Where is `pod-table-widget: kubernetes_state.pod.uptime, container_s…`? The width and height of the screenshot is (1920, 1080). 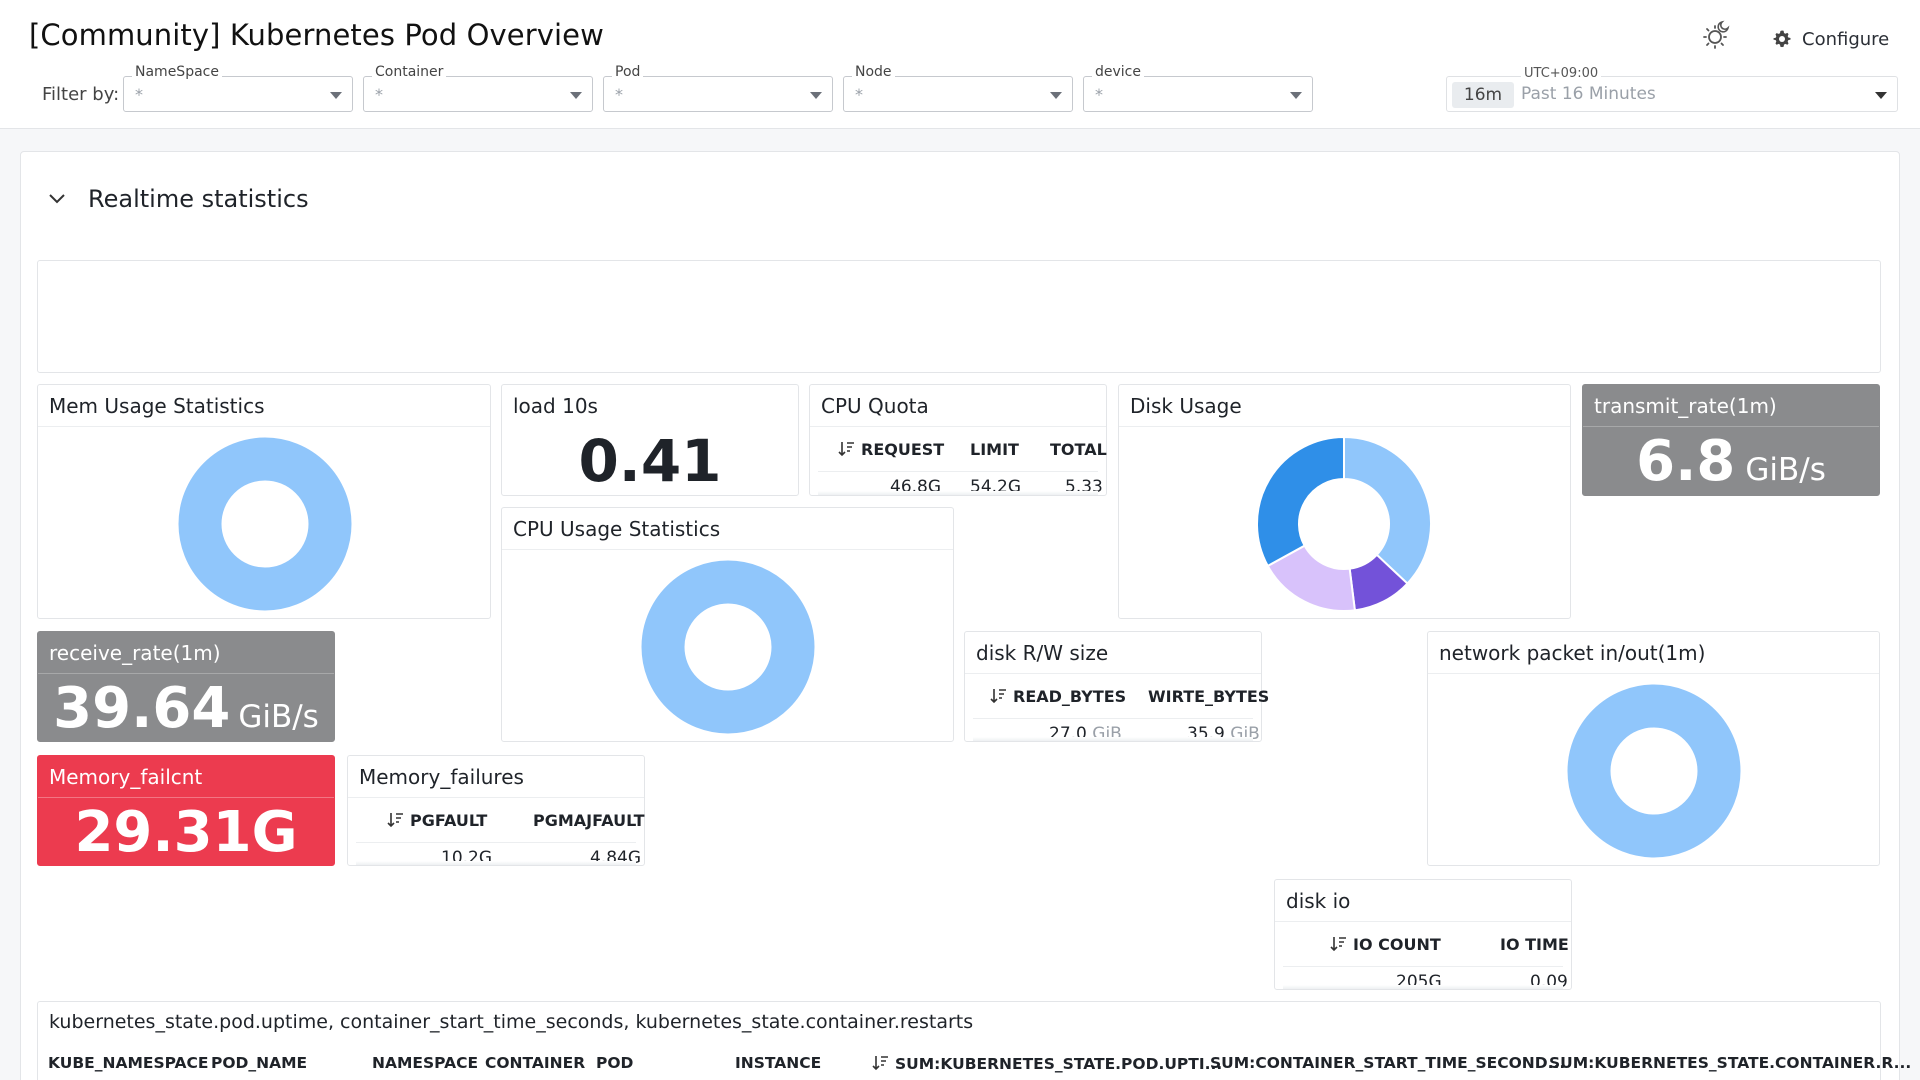 pod-table-widget: kubernetes_state.pod.uptime, container_s… is located at coordinates (974, 1040).